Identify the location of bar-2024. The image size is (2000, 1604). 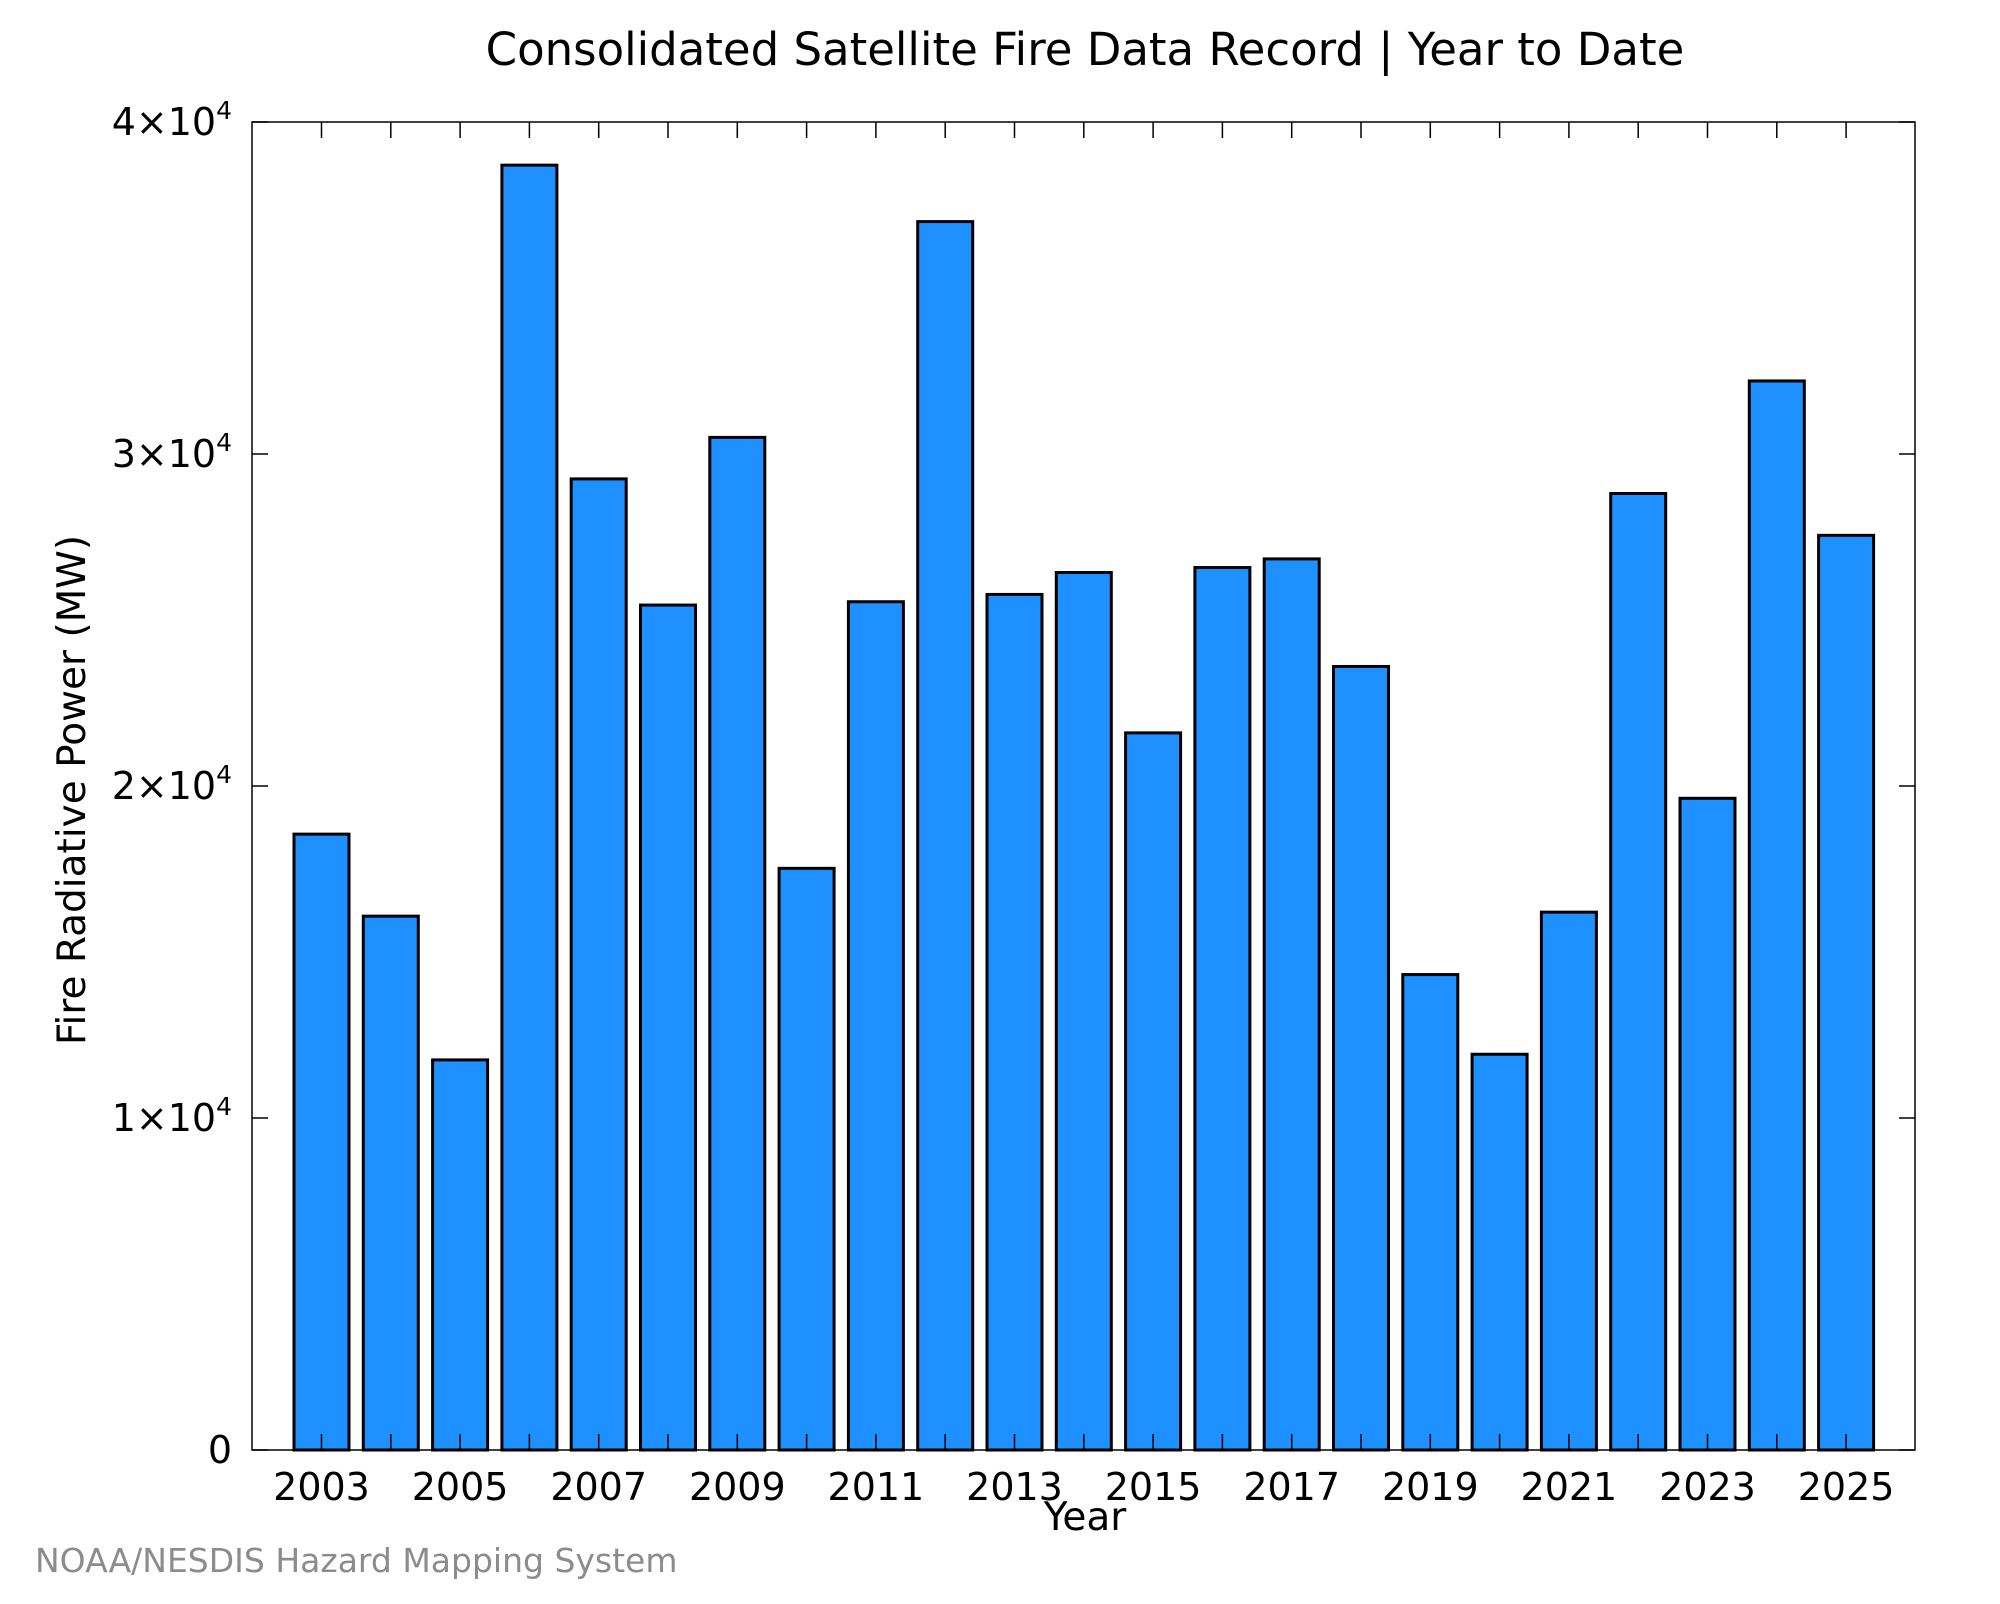
(1776, 915).